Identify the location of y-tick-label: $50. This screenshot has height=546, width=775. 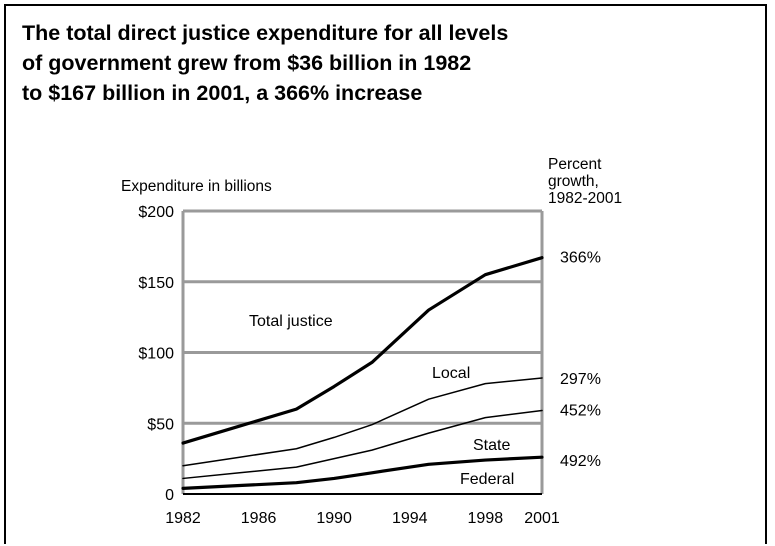
(160, 424).